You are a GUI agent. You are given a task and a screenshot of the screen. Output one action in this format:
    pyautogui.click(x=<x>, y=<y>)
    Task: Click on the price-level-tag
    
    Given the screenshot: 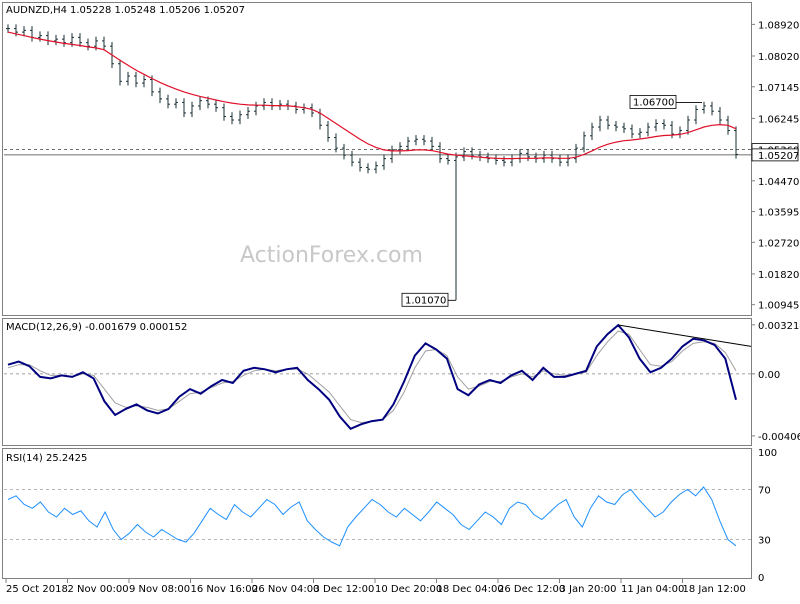 What is the action you would take?
    pyautogui.click(x=775, y=155)
    